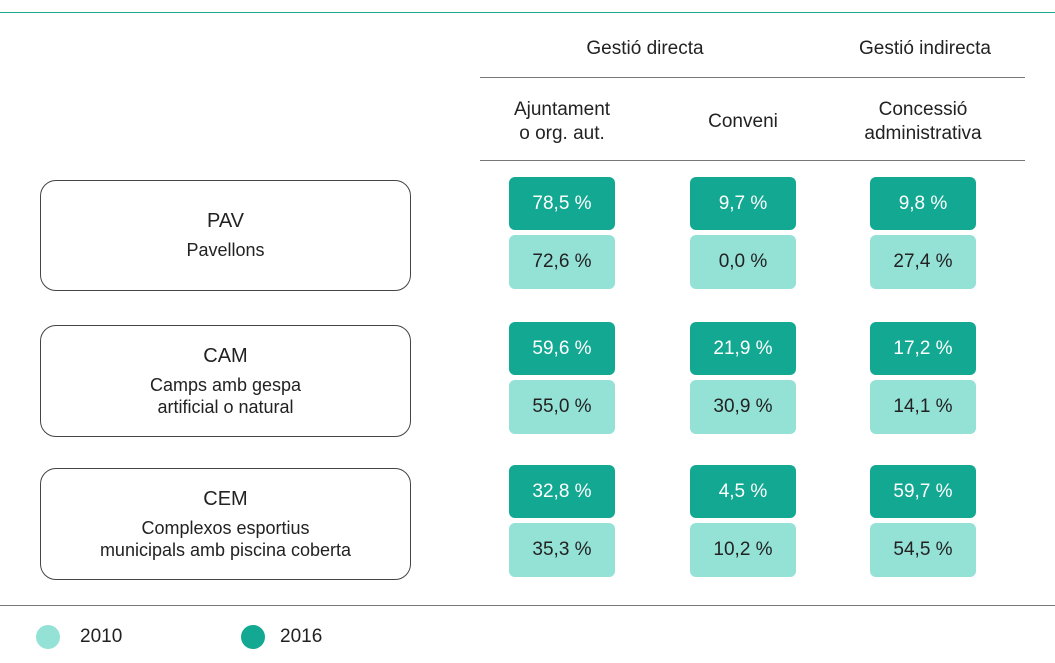 Image resolution: width=1055 pixels, height=663 pixels. I want to click on cell-2010: 30,9 %, so click(743, 407).